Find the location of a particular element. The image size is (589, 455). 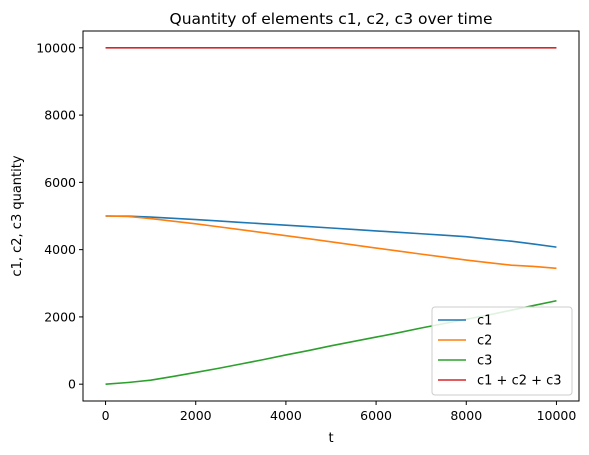

legend-label: c3 is located at coordinates (484, 361).